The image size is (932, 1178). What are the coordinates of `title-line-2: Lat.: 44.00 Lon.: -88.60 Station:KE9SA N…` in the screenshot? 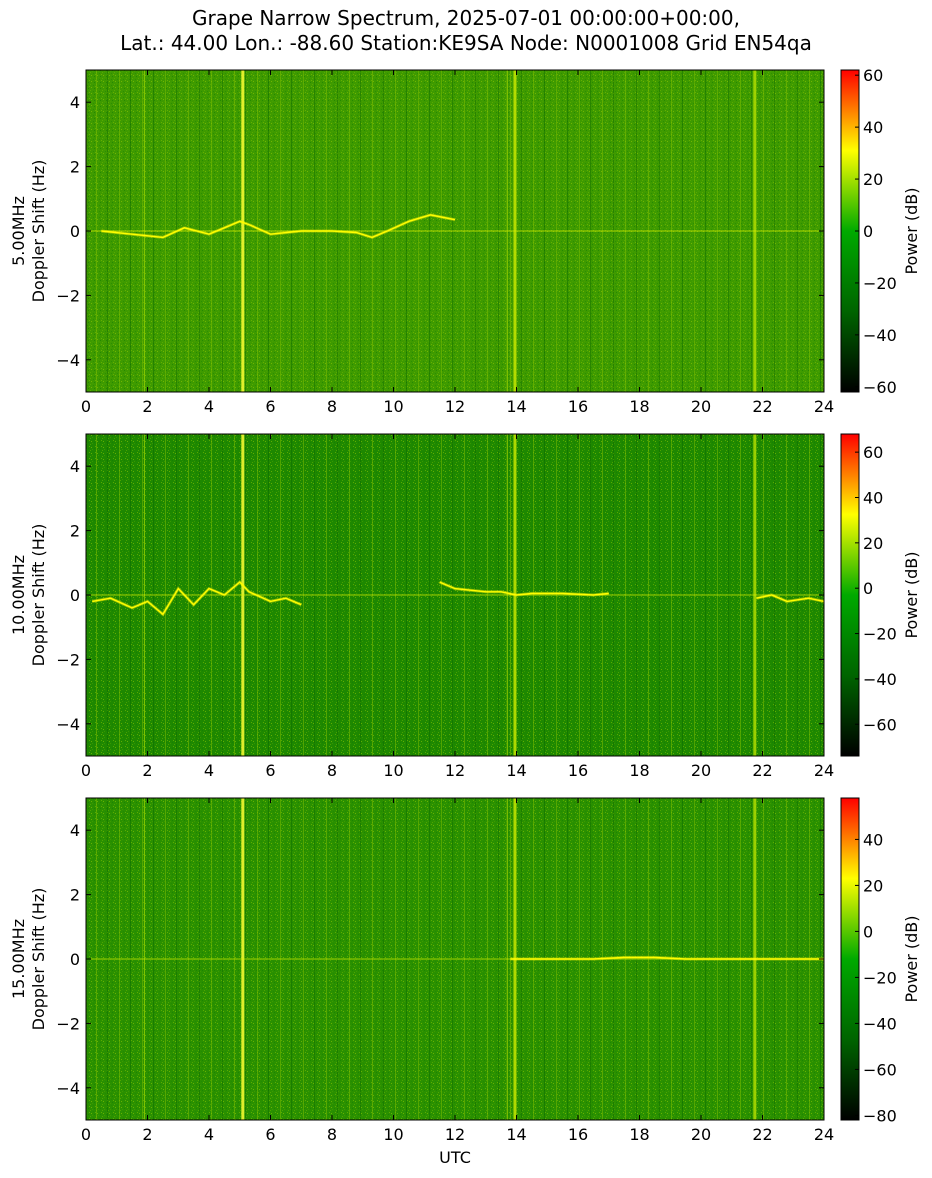 It's located at (466, 43).